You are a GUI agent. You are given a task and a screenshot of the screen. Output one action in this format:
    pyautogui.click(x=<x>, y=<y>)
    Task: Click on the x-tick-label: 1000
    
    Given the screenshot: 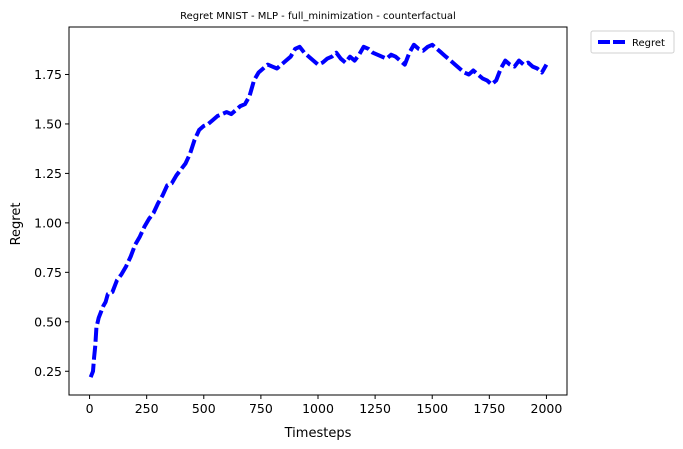 What is the action you would take?
    pyautogui.click(x=318, y=408)
    